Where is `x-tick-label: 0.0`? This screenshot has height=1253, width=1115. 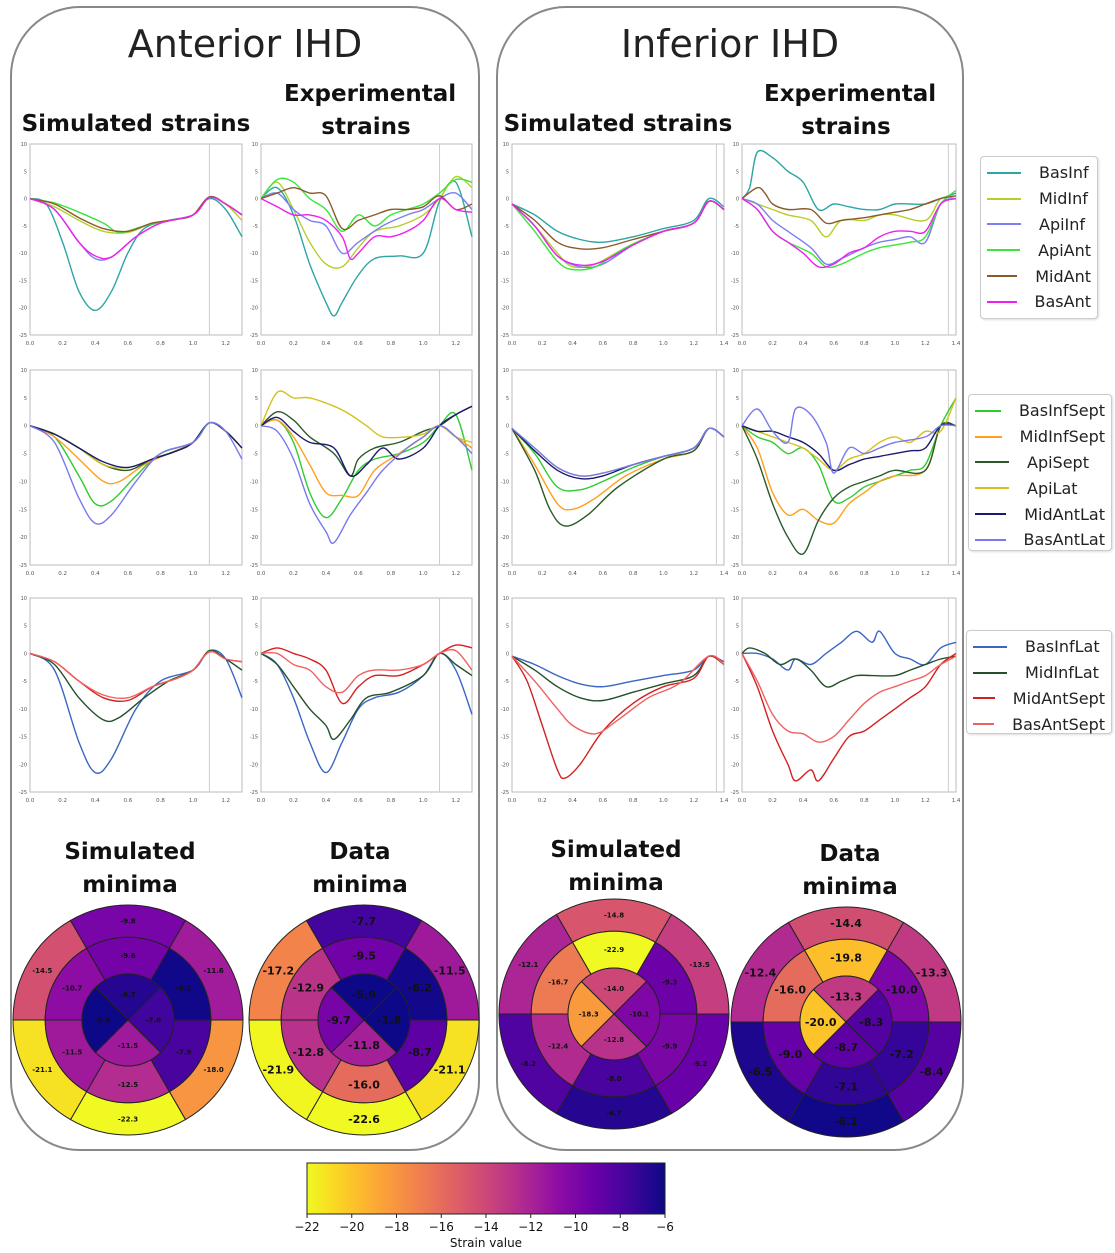
x-tick-label: 0.0 is located at coordinates (742, 574).